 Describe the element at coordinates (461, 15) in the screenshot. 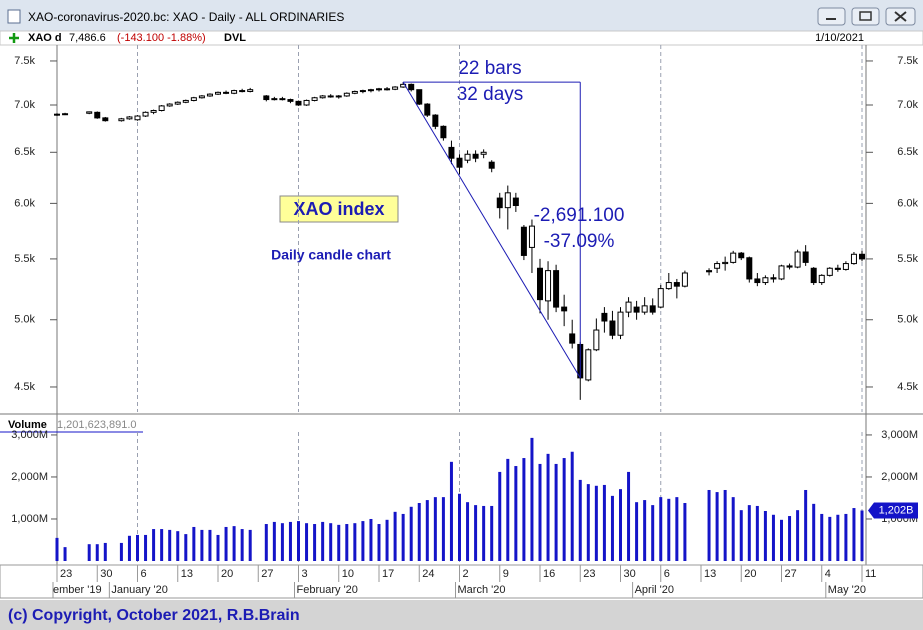

I see `title-bar` at that location.